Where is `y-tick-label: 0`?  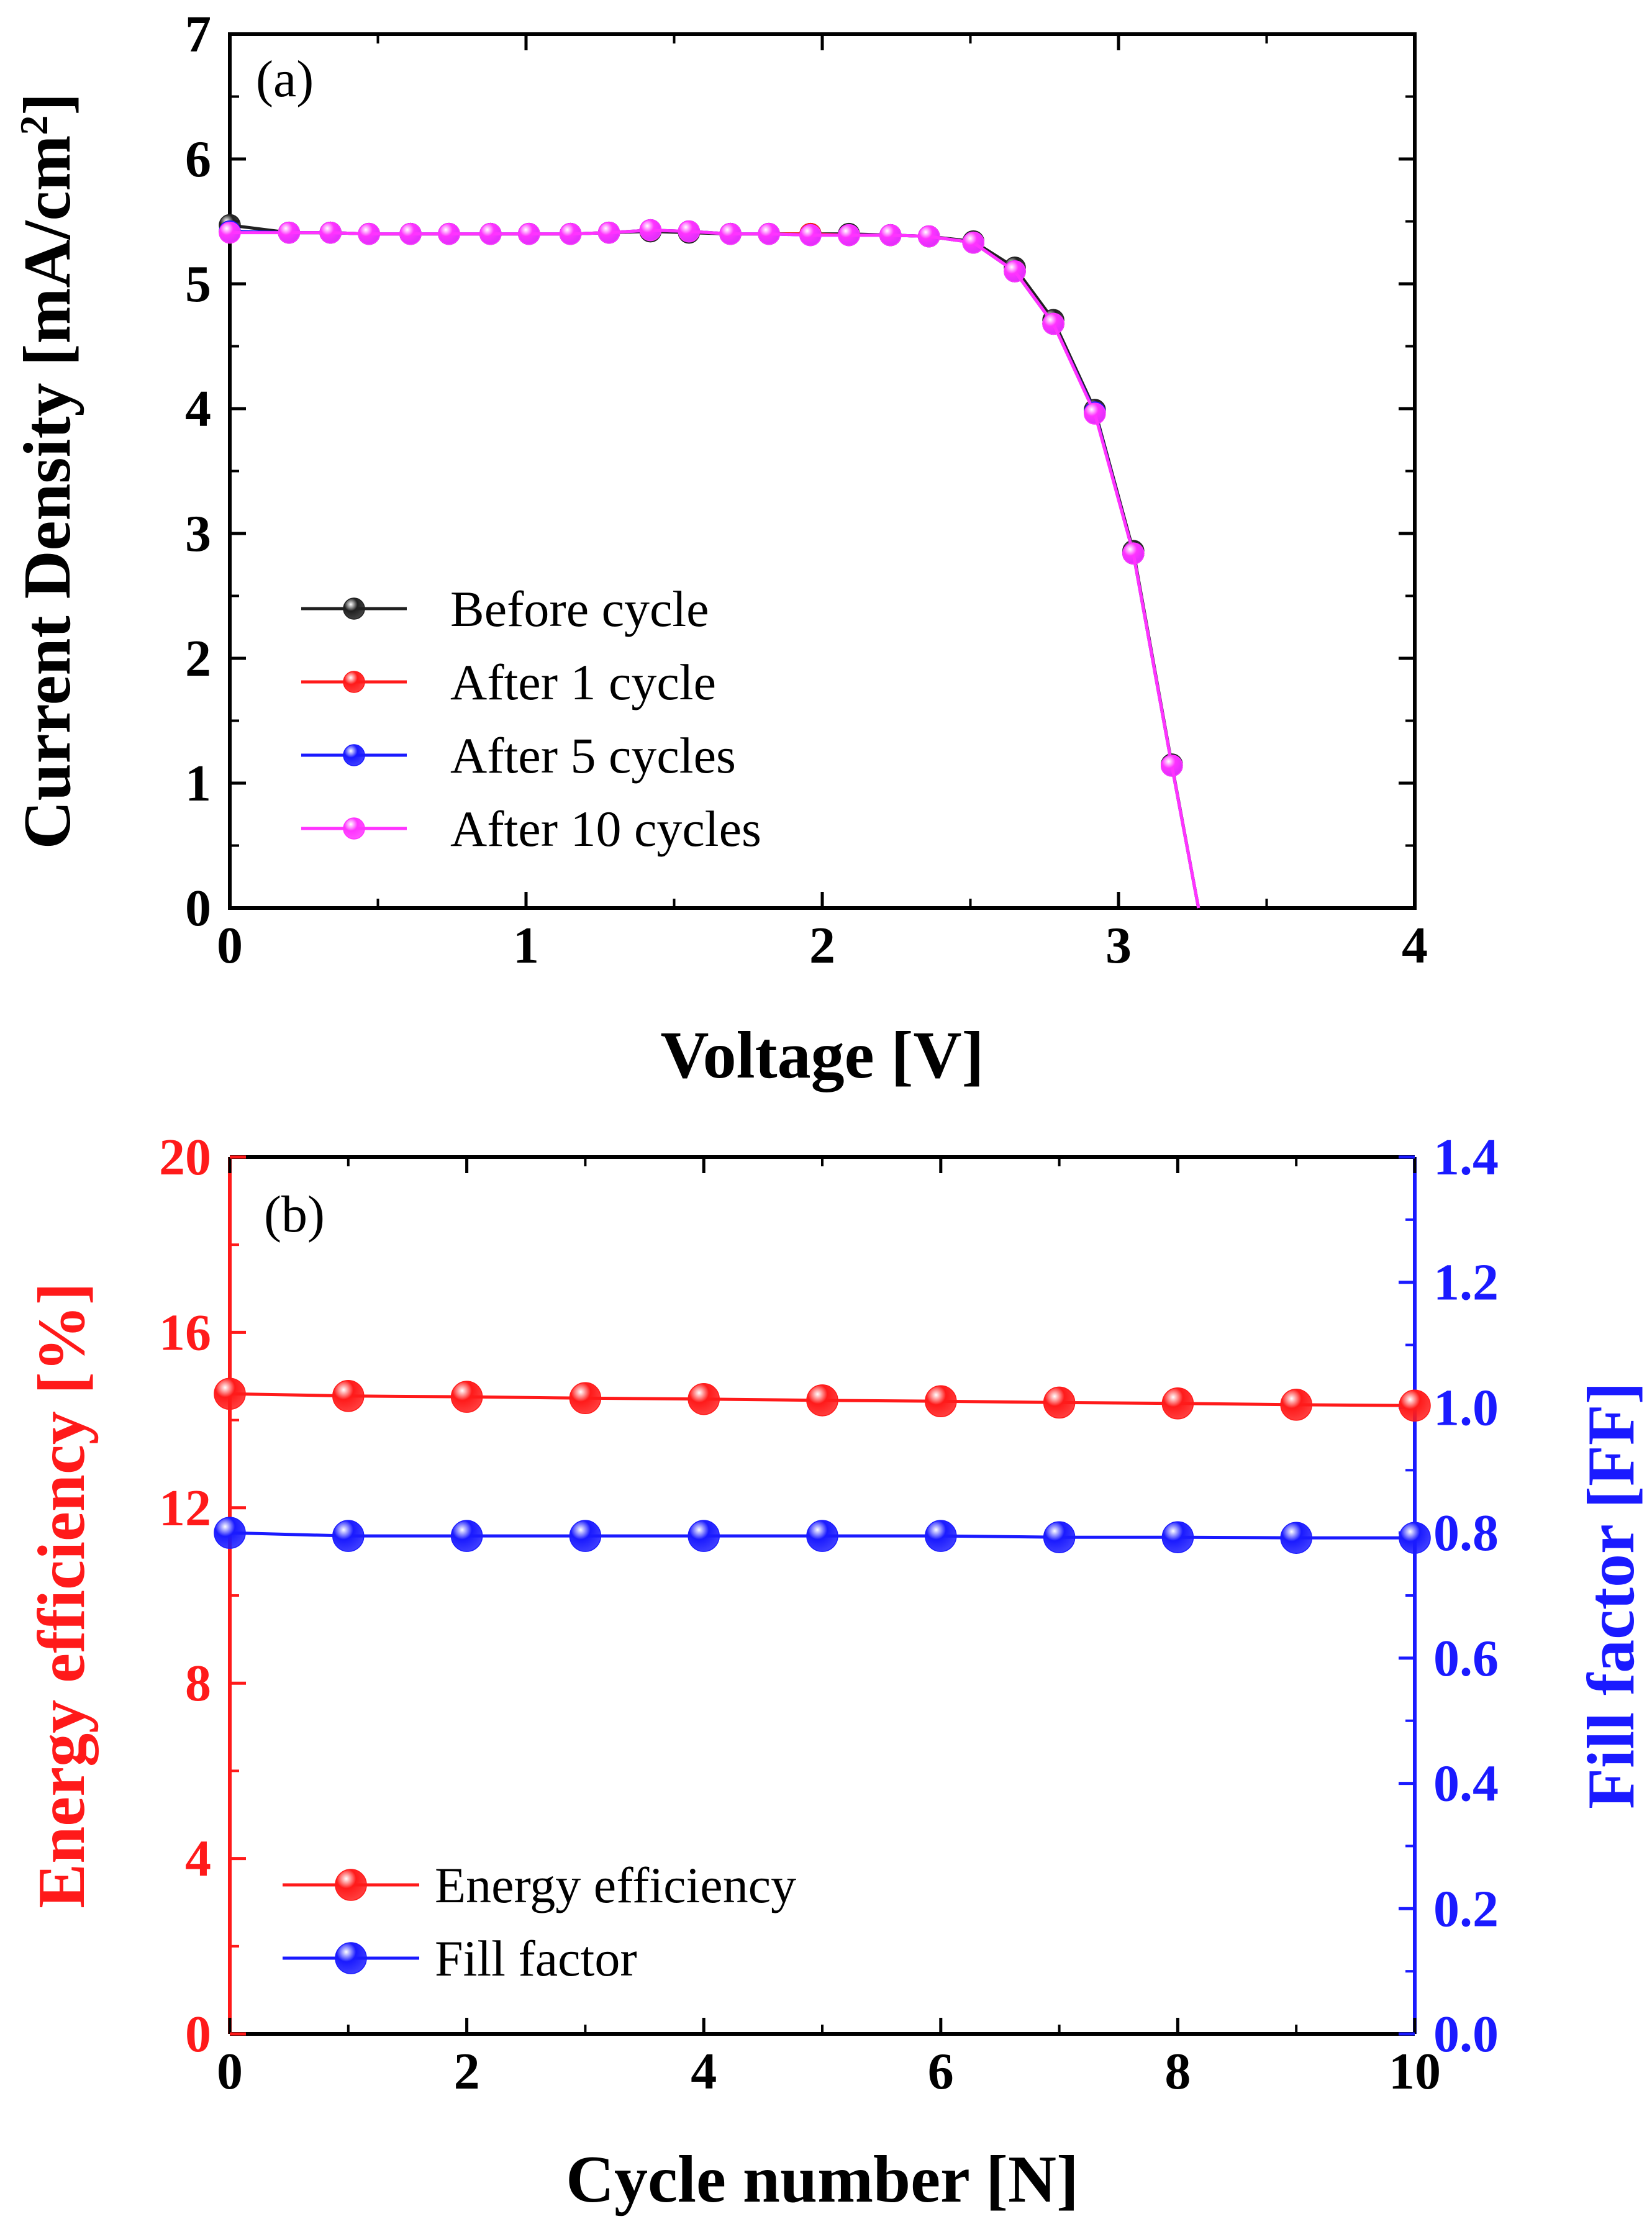
y-tick-label: 0 is located at coordinates (198, 908).